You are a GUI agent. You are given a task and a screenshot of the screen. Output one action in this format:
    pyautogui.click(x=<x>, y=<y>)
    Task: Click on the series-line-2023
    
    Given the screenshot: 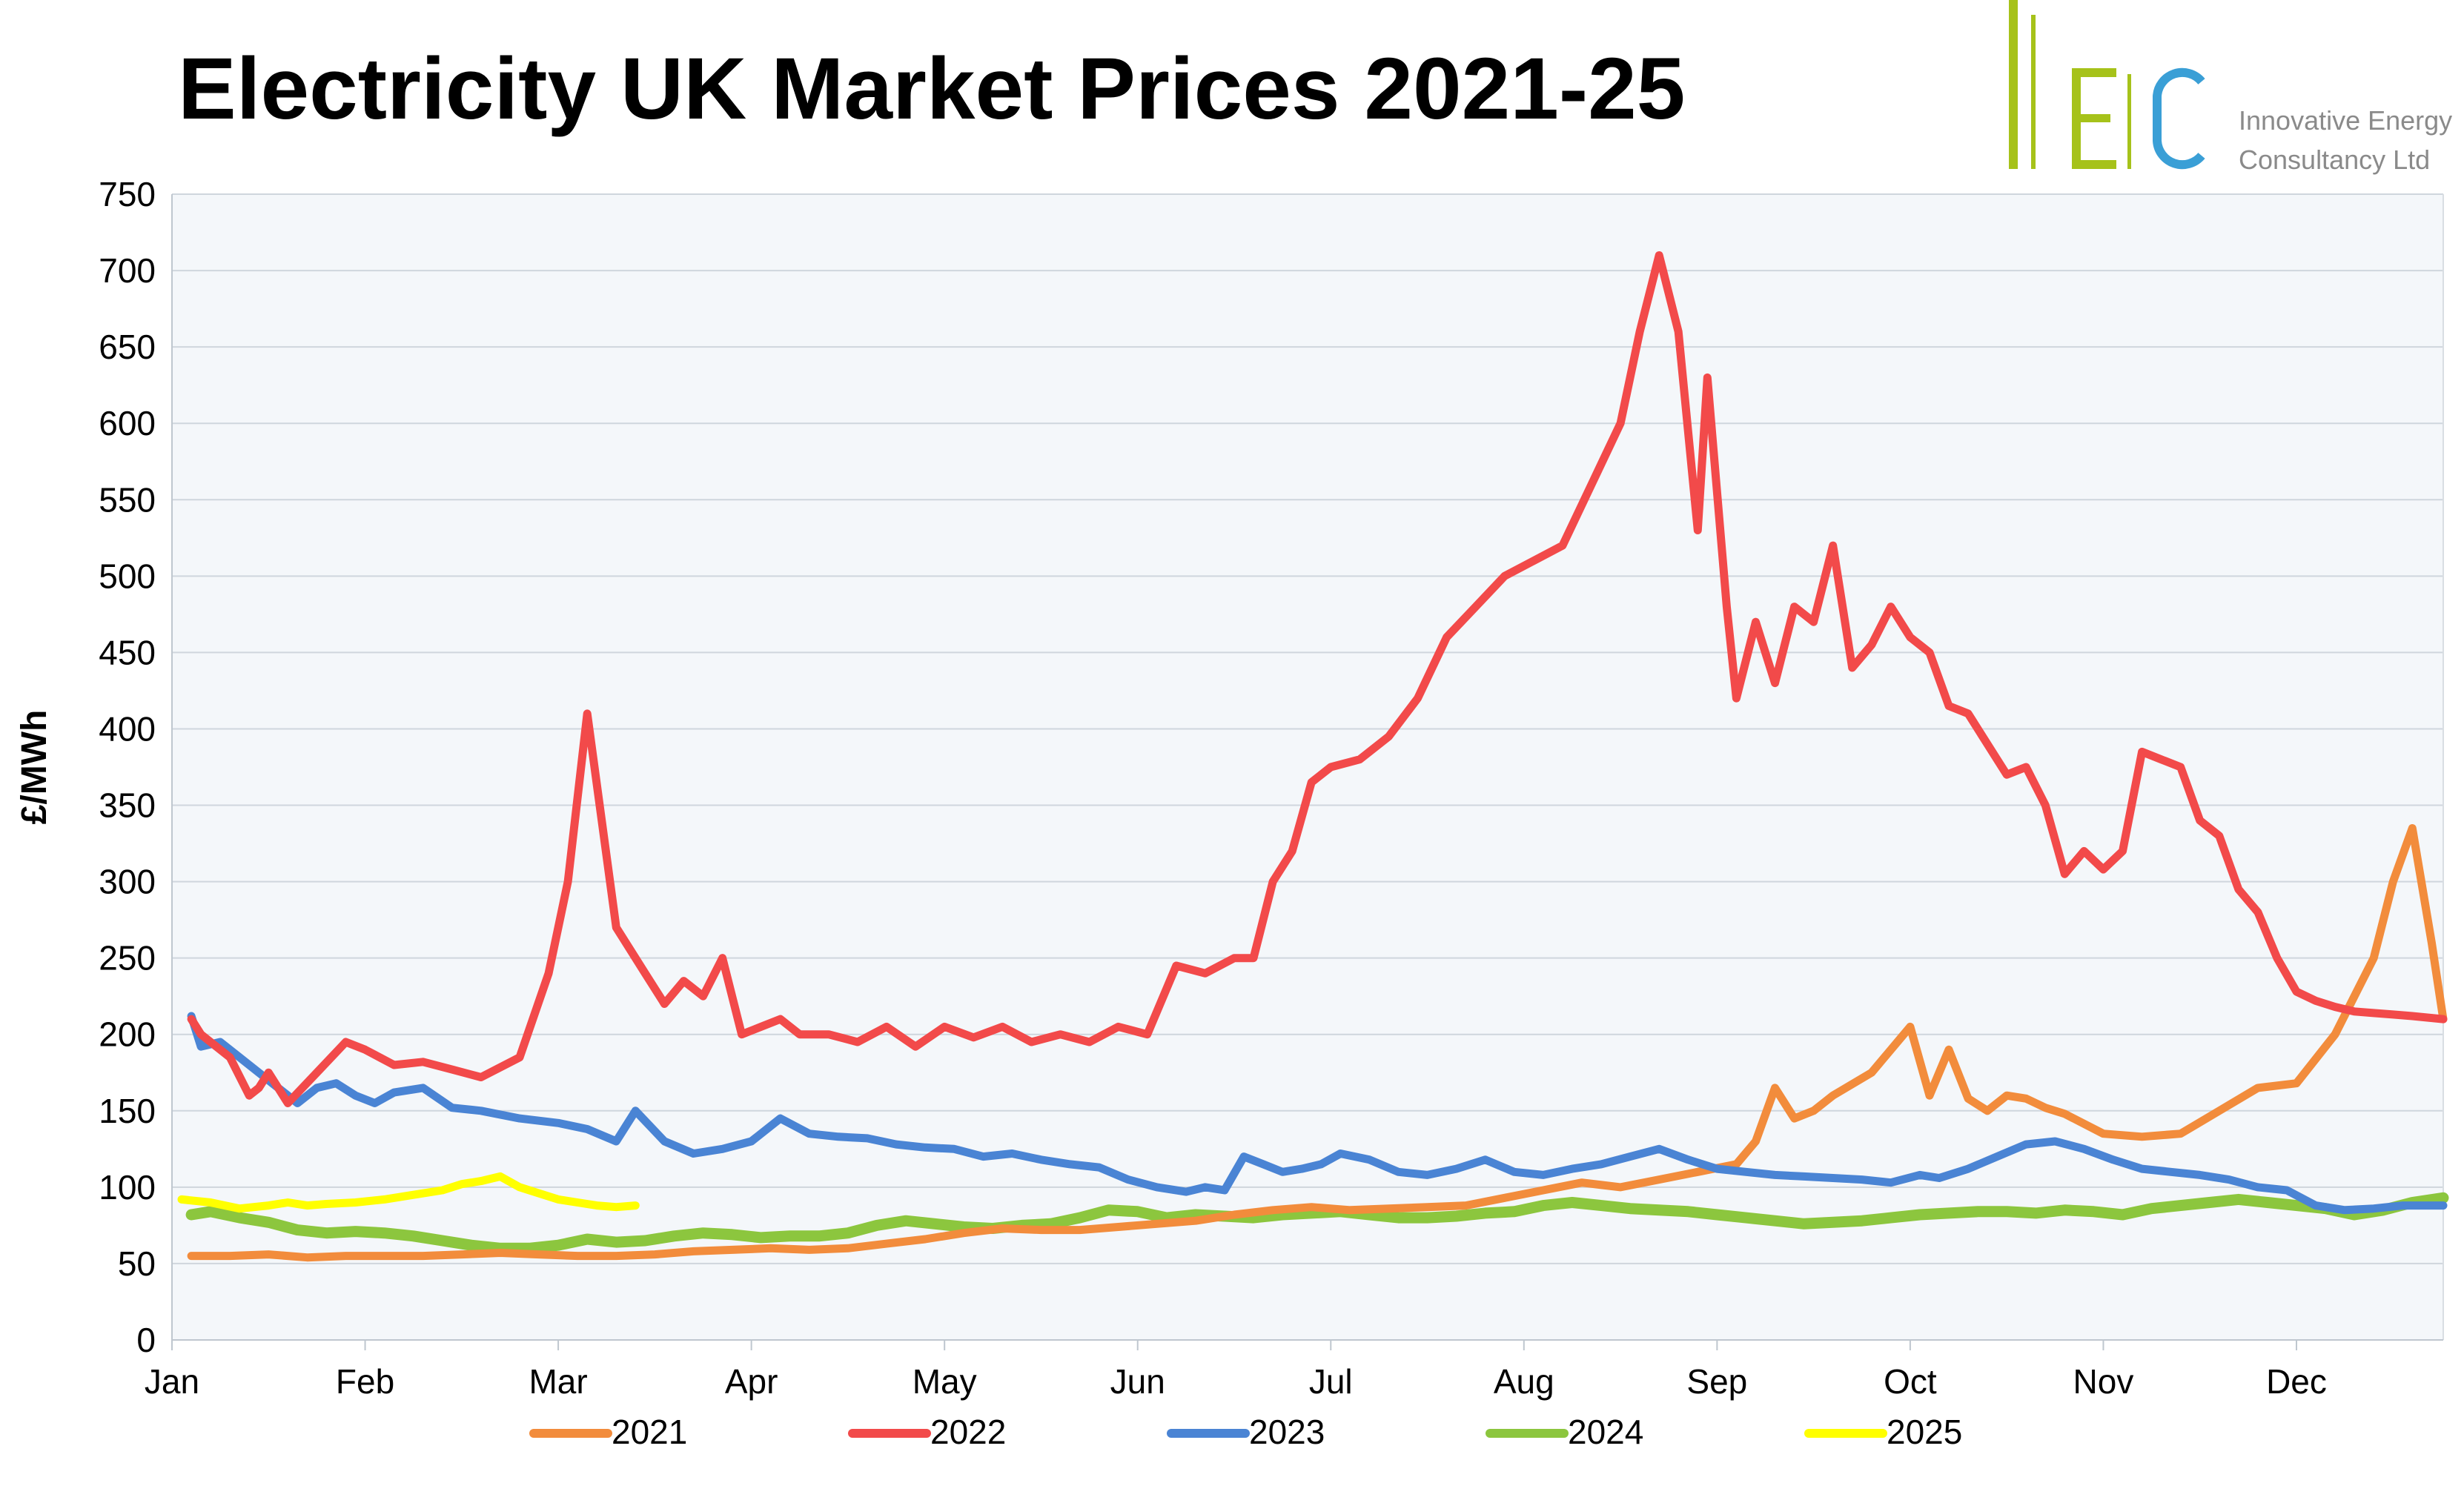 What is the action you would take?
    pyautogui.click(x=1317, y=1113)
    